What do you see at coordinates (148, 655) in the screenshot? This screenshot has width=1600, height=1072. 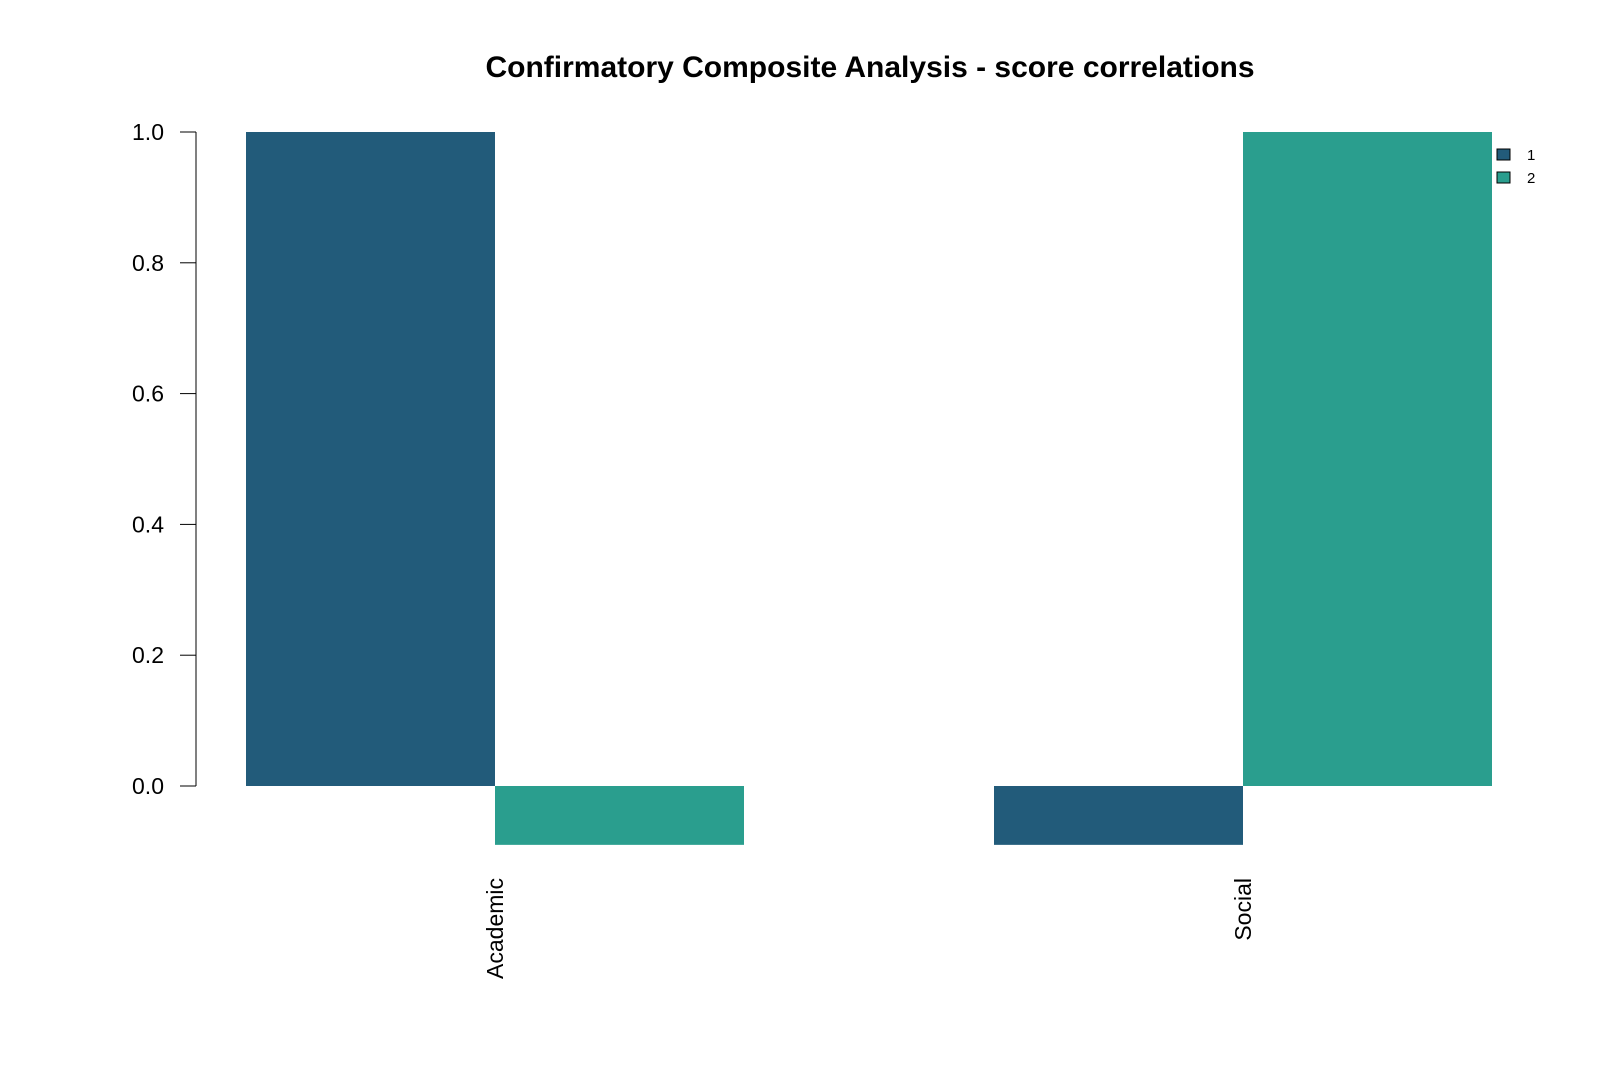 I see `y-tick-label: 0.2` at bounding box center [148, 655].